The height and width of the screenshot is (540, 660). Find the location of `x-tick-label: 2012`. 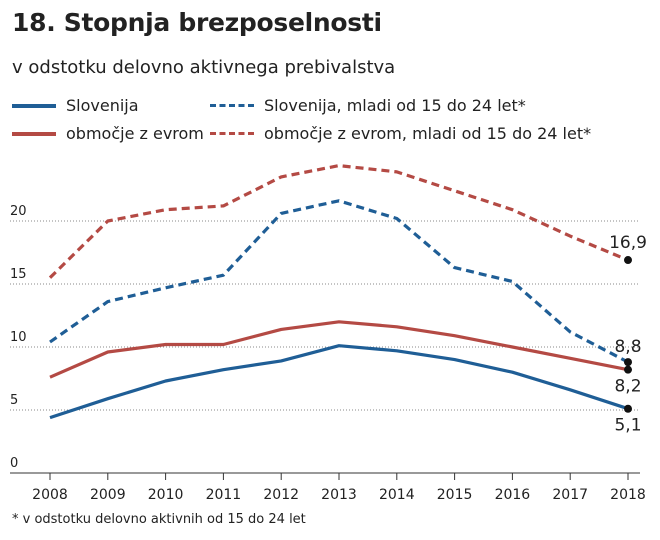

x-tick-label: 2012 is located at coordinates (281, 495).